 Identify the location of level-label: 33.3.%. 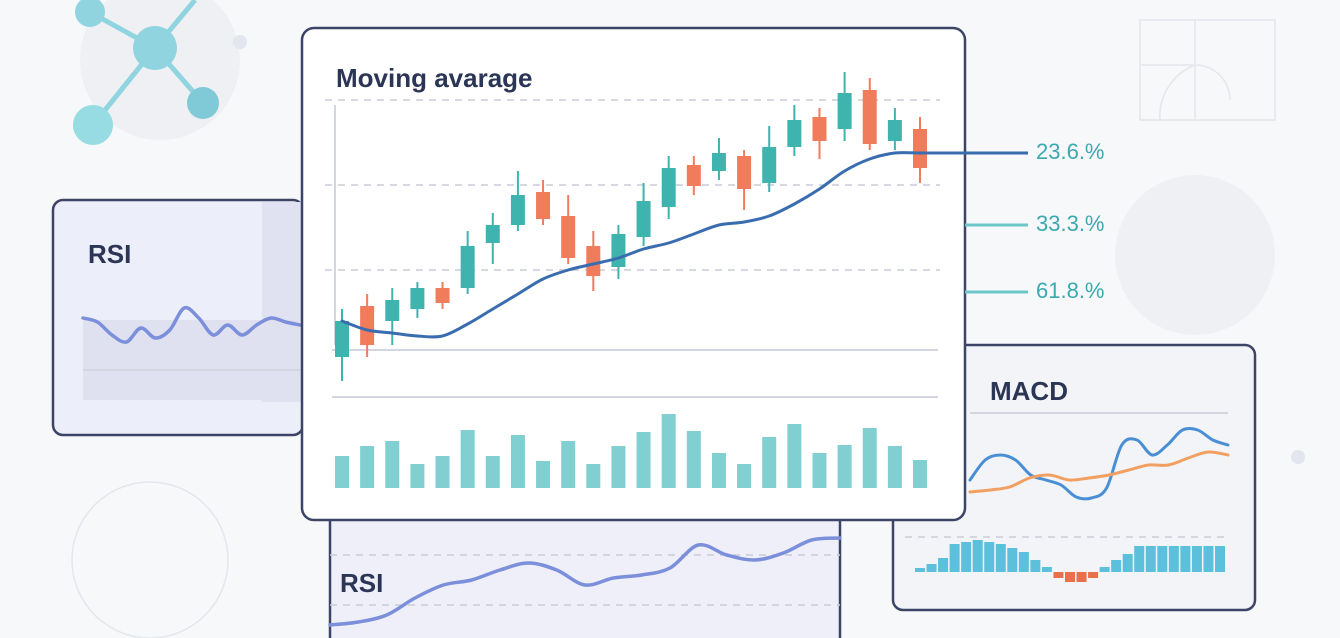
(1070, 223).